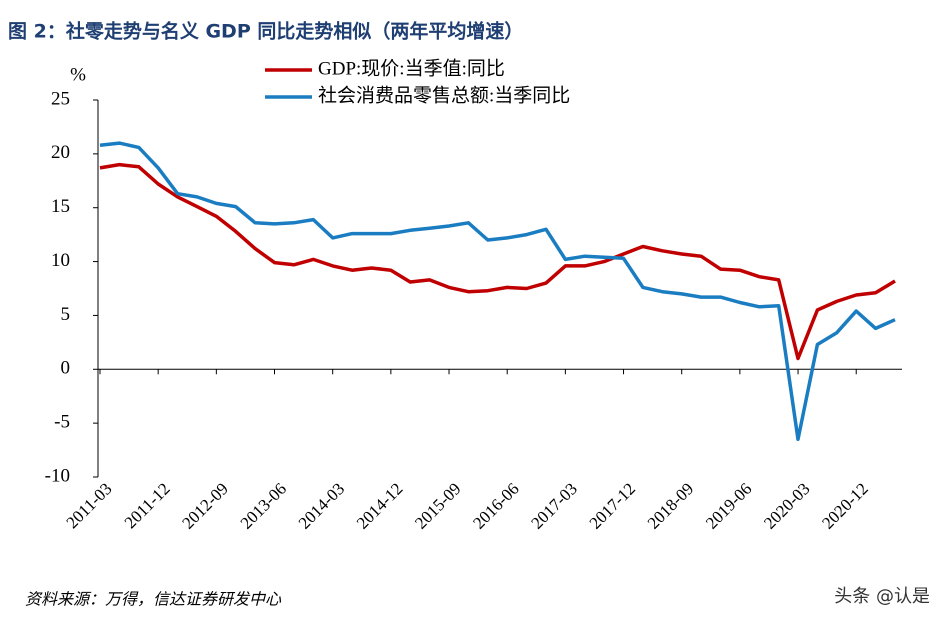 Image resolution: width=949 pixels, height=625 pixels. I want to click on y-tick-label: 15, so click(60, 206).